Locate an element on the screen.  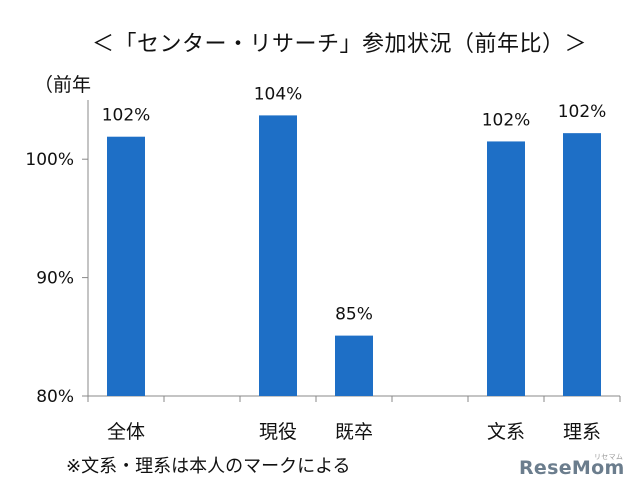
x-category-label: 現役 is located at coordinates (278, 432).